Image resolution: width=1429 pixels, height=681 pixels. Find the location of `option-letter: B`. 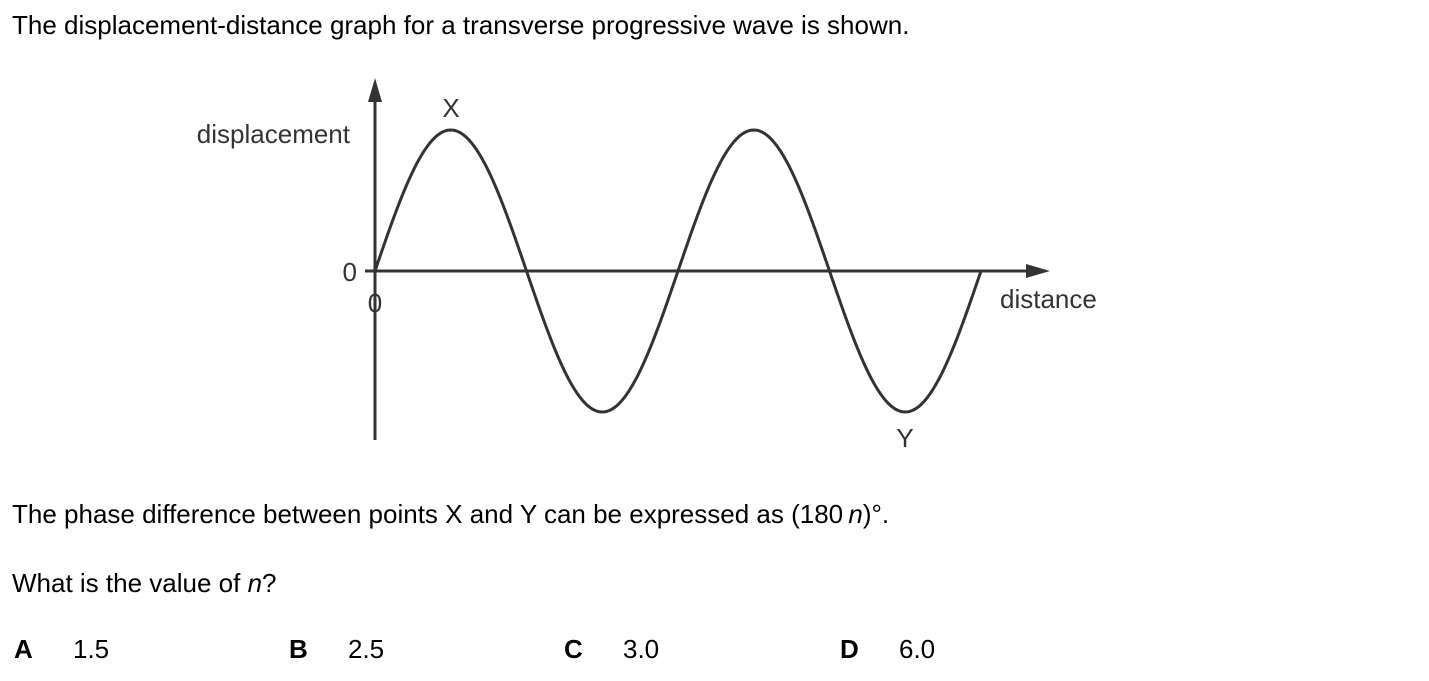

option-letter: B is located at coordinates (298, 649).